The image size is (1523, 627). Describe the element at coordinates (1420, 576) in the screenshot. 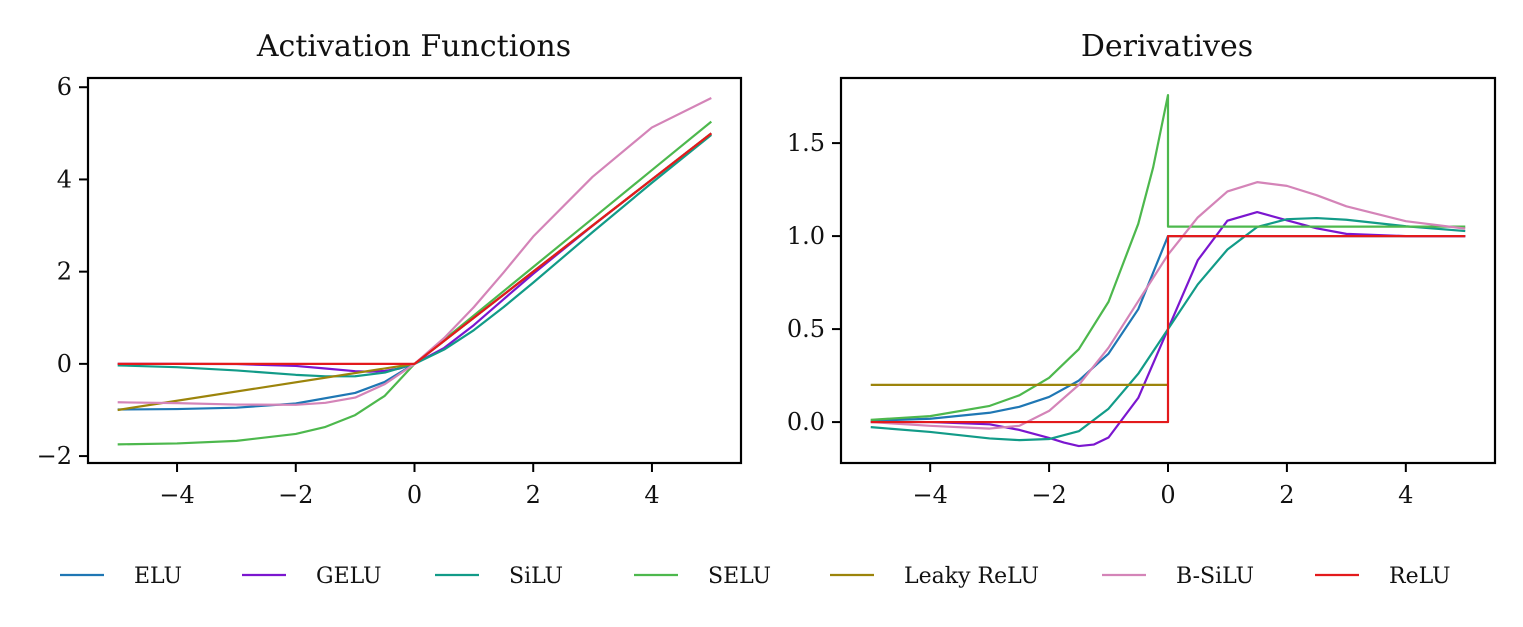

I see `legend-label: ReLU` at that location.